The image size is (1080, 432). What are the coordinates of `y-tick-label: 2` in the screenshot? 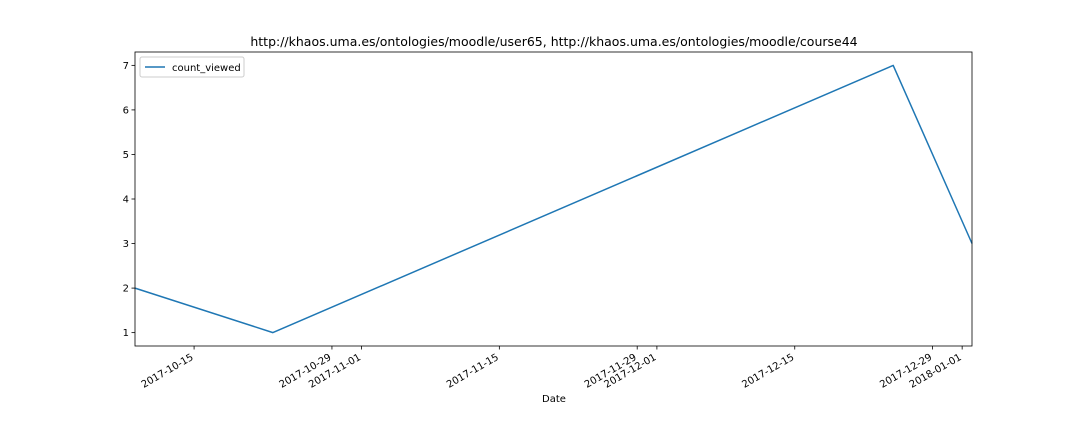 It's located at (126, 289).